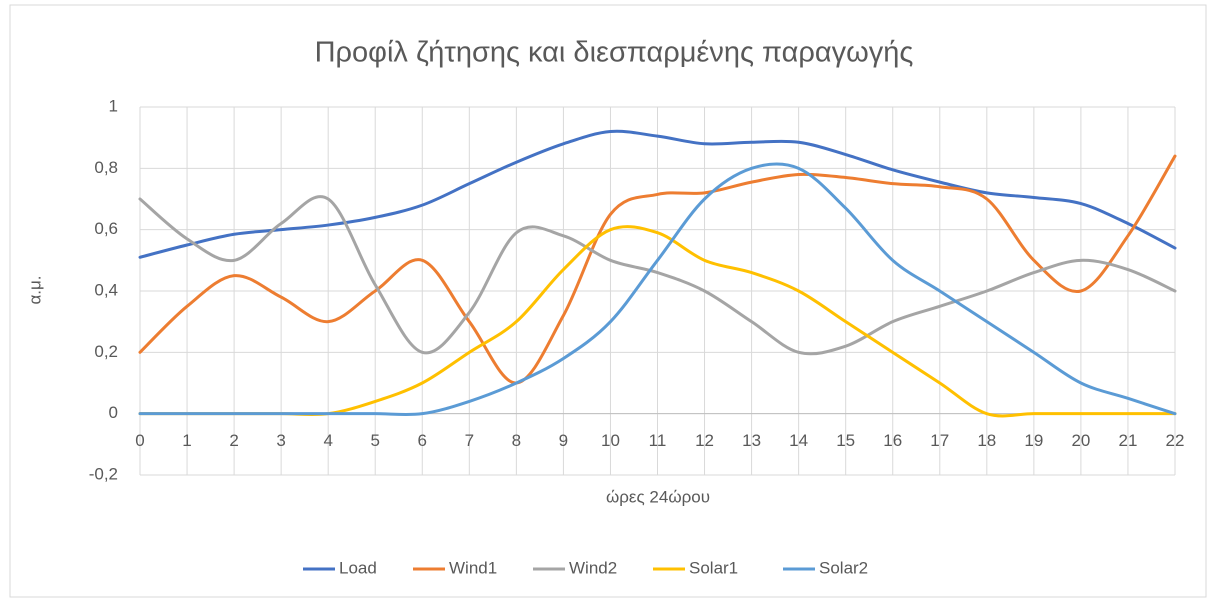  What do you see at coordinates (1127, 440) in the screenshot?
I see `x-tick-label: 21` at bounding box center [1127, 440].